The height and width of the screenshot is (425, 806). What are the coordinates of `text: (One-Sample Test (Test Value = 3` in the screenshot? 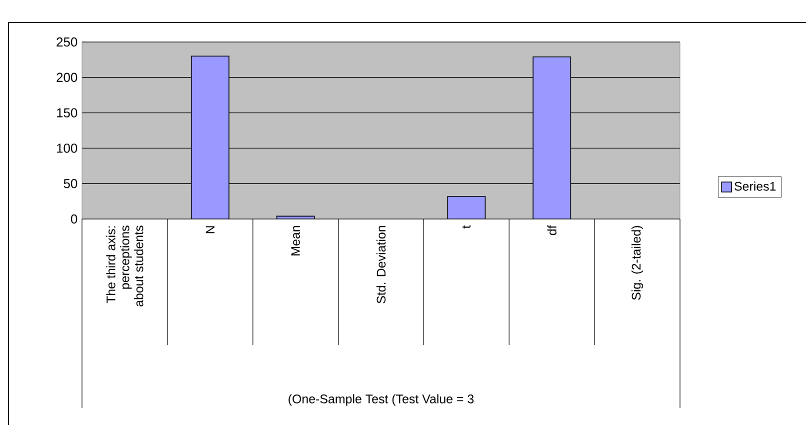 It's located at (381, 400).